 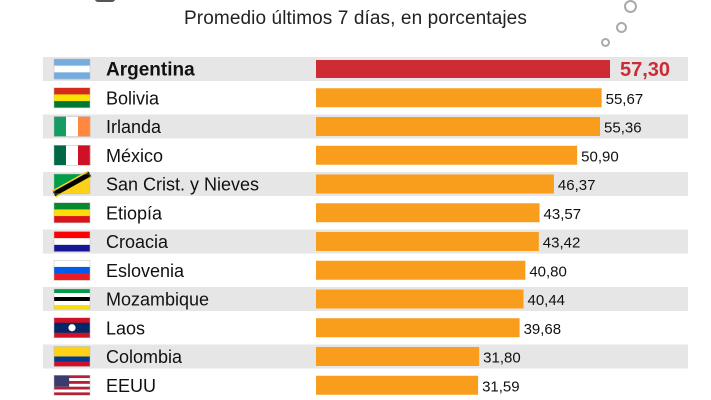 I want to click on bubbles-decoration, so click(x=621, y=25).